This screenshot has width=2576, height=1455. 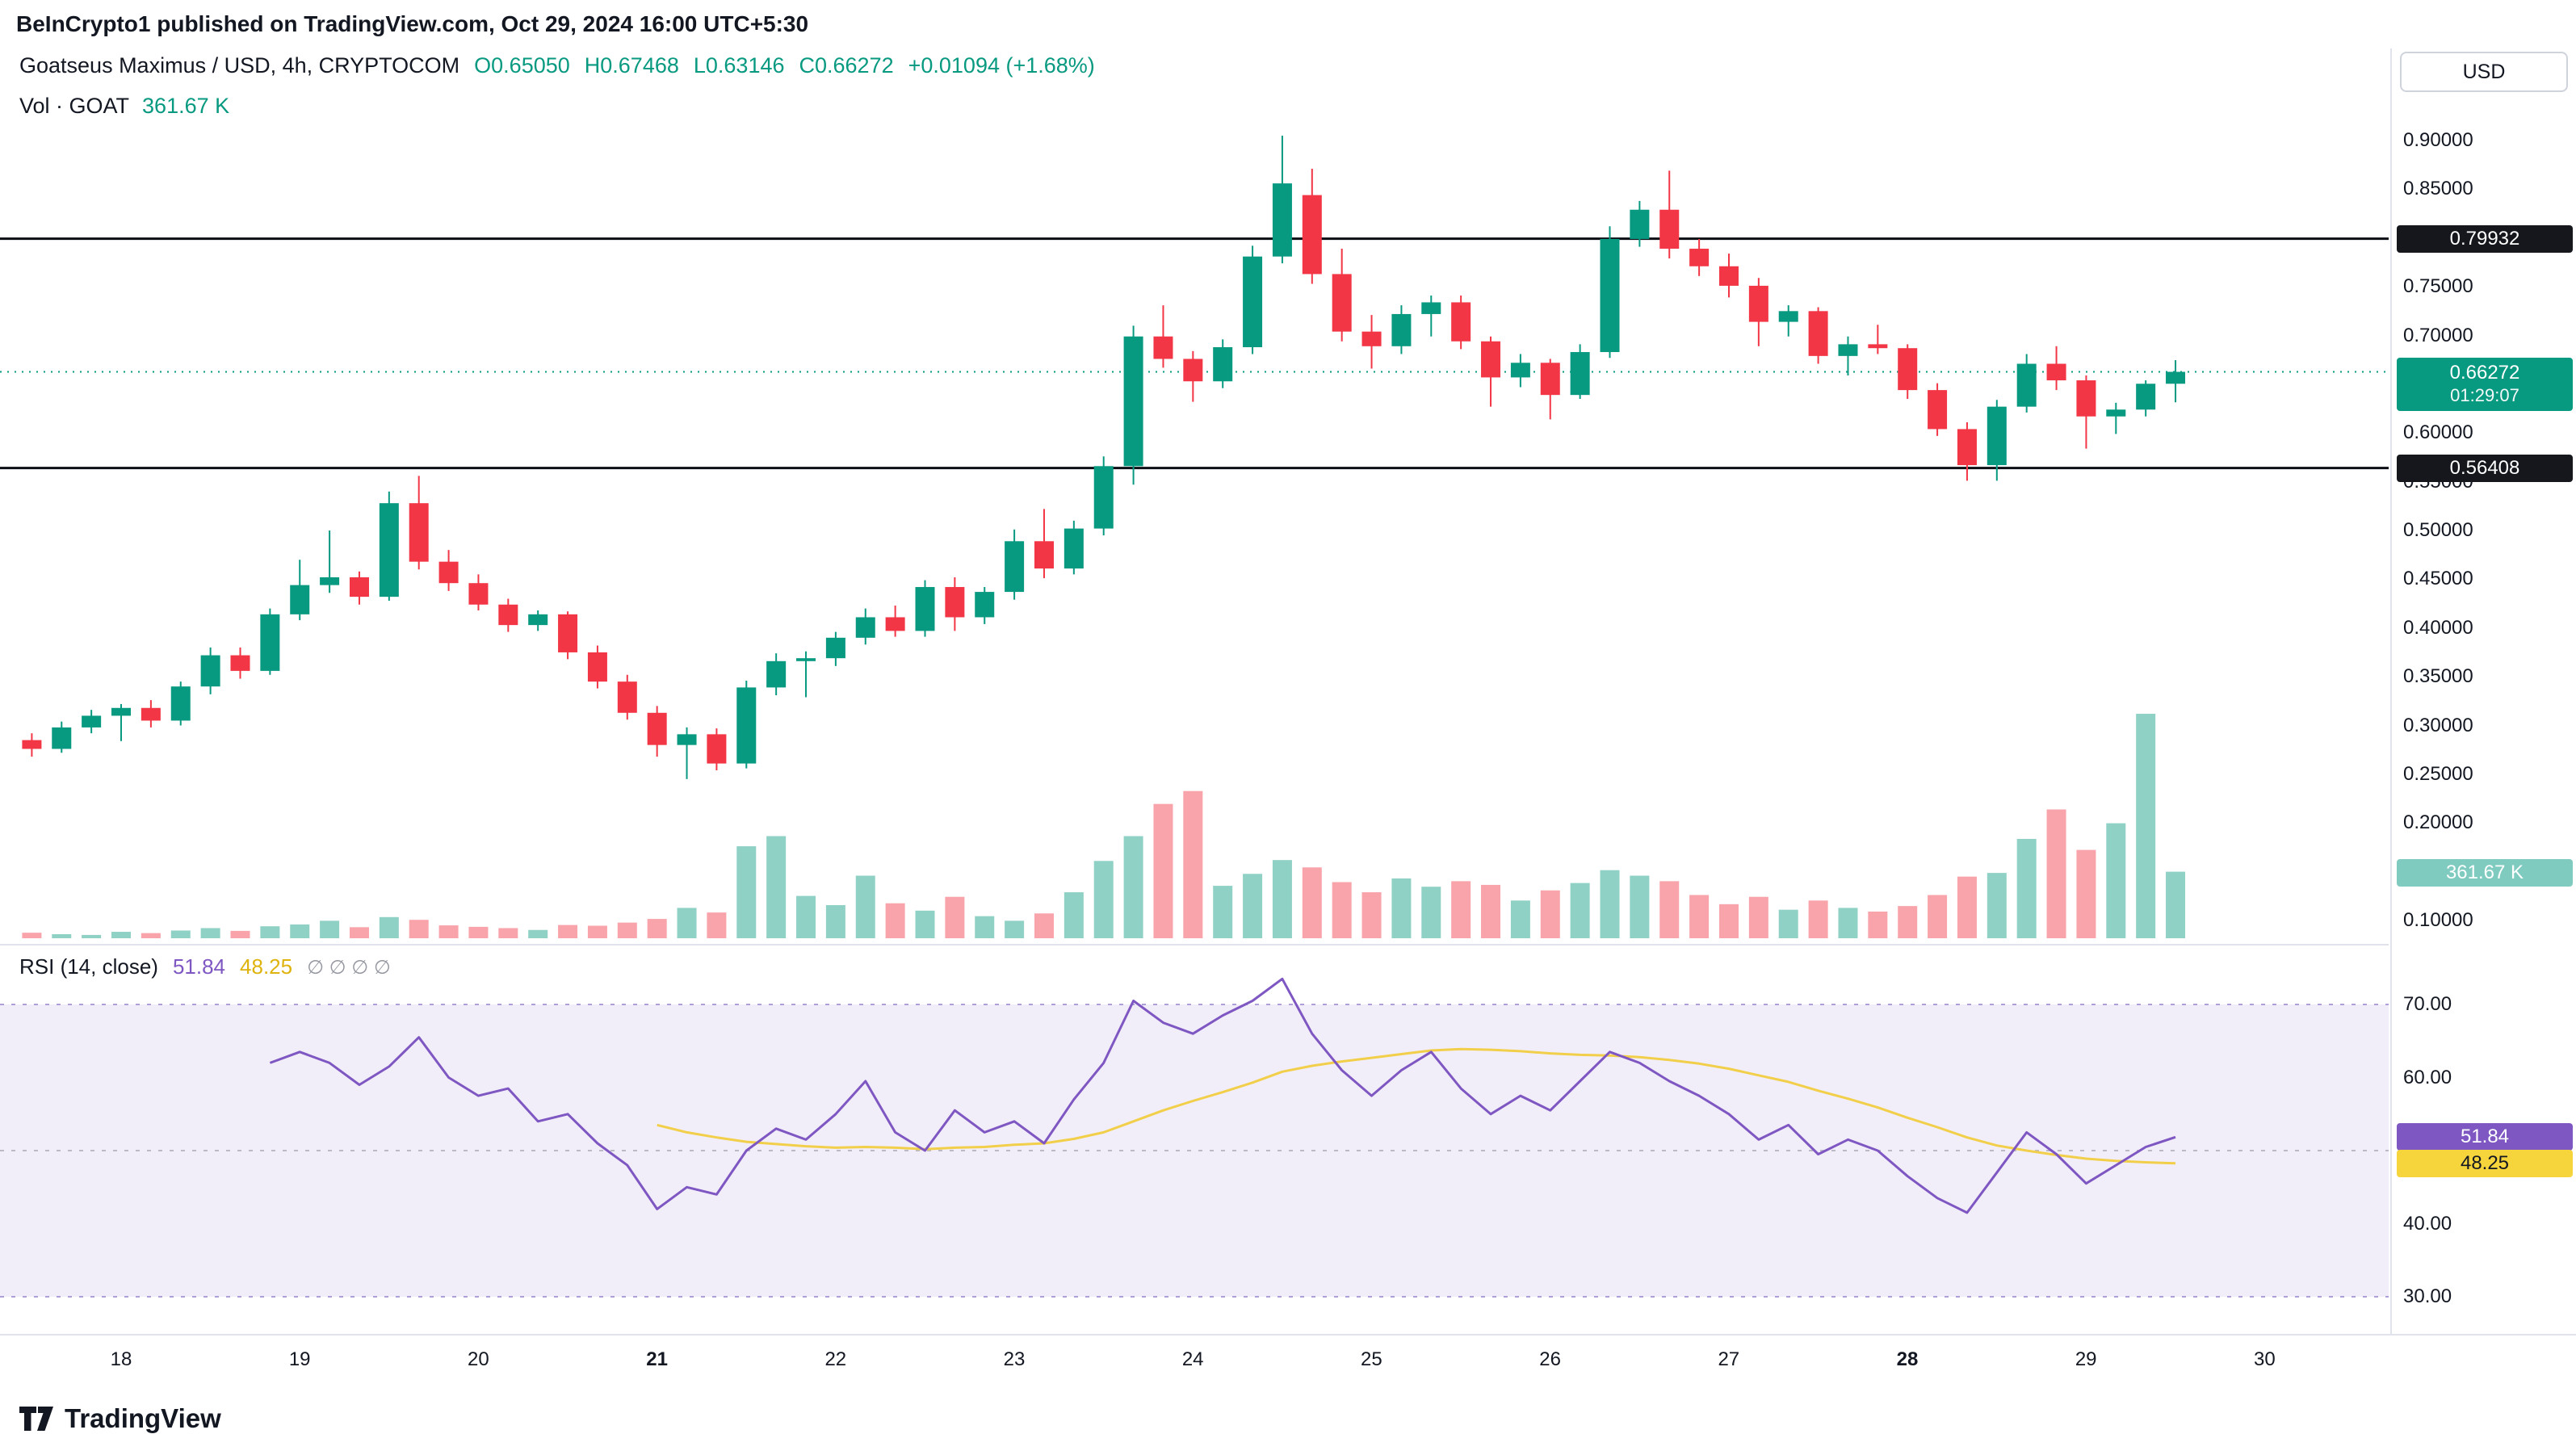 I want to click on candle-countdown: 01:29:07, so click(x=2484, y=394).